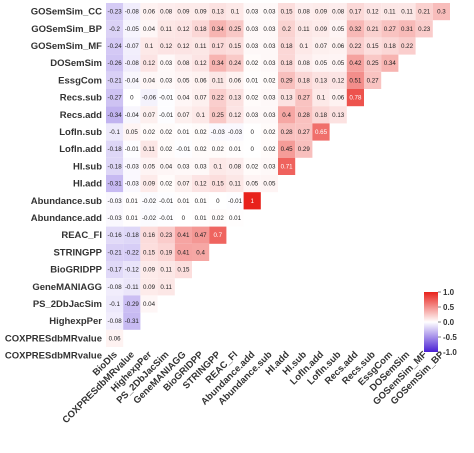 This screenshot has width=474, height=453. I want to click on cell-value-label: 0.4, so click(200, 252).